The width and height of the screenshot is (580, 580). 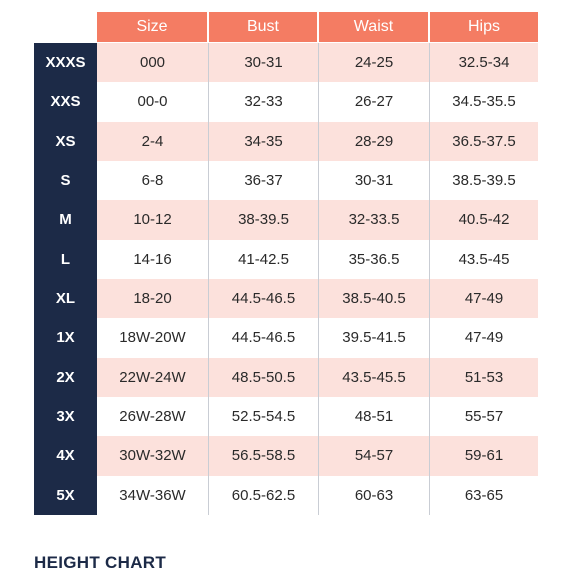 I want to click on size-label: L, so click(x=65, y=259).